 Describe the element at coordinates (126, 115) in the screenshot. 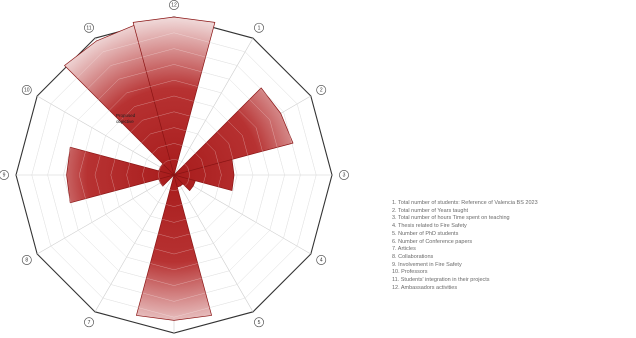

I see `annotation-line-1: Proposed` at that location.